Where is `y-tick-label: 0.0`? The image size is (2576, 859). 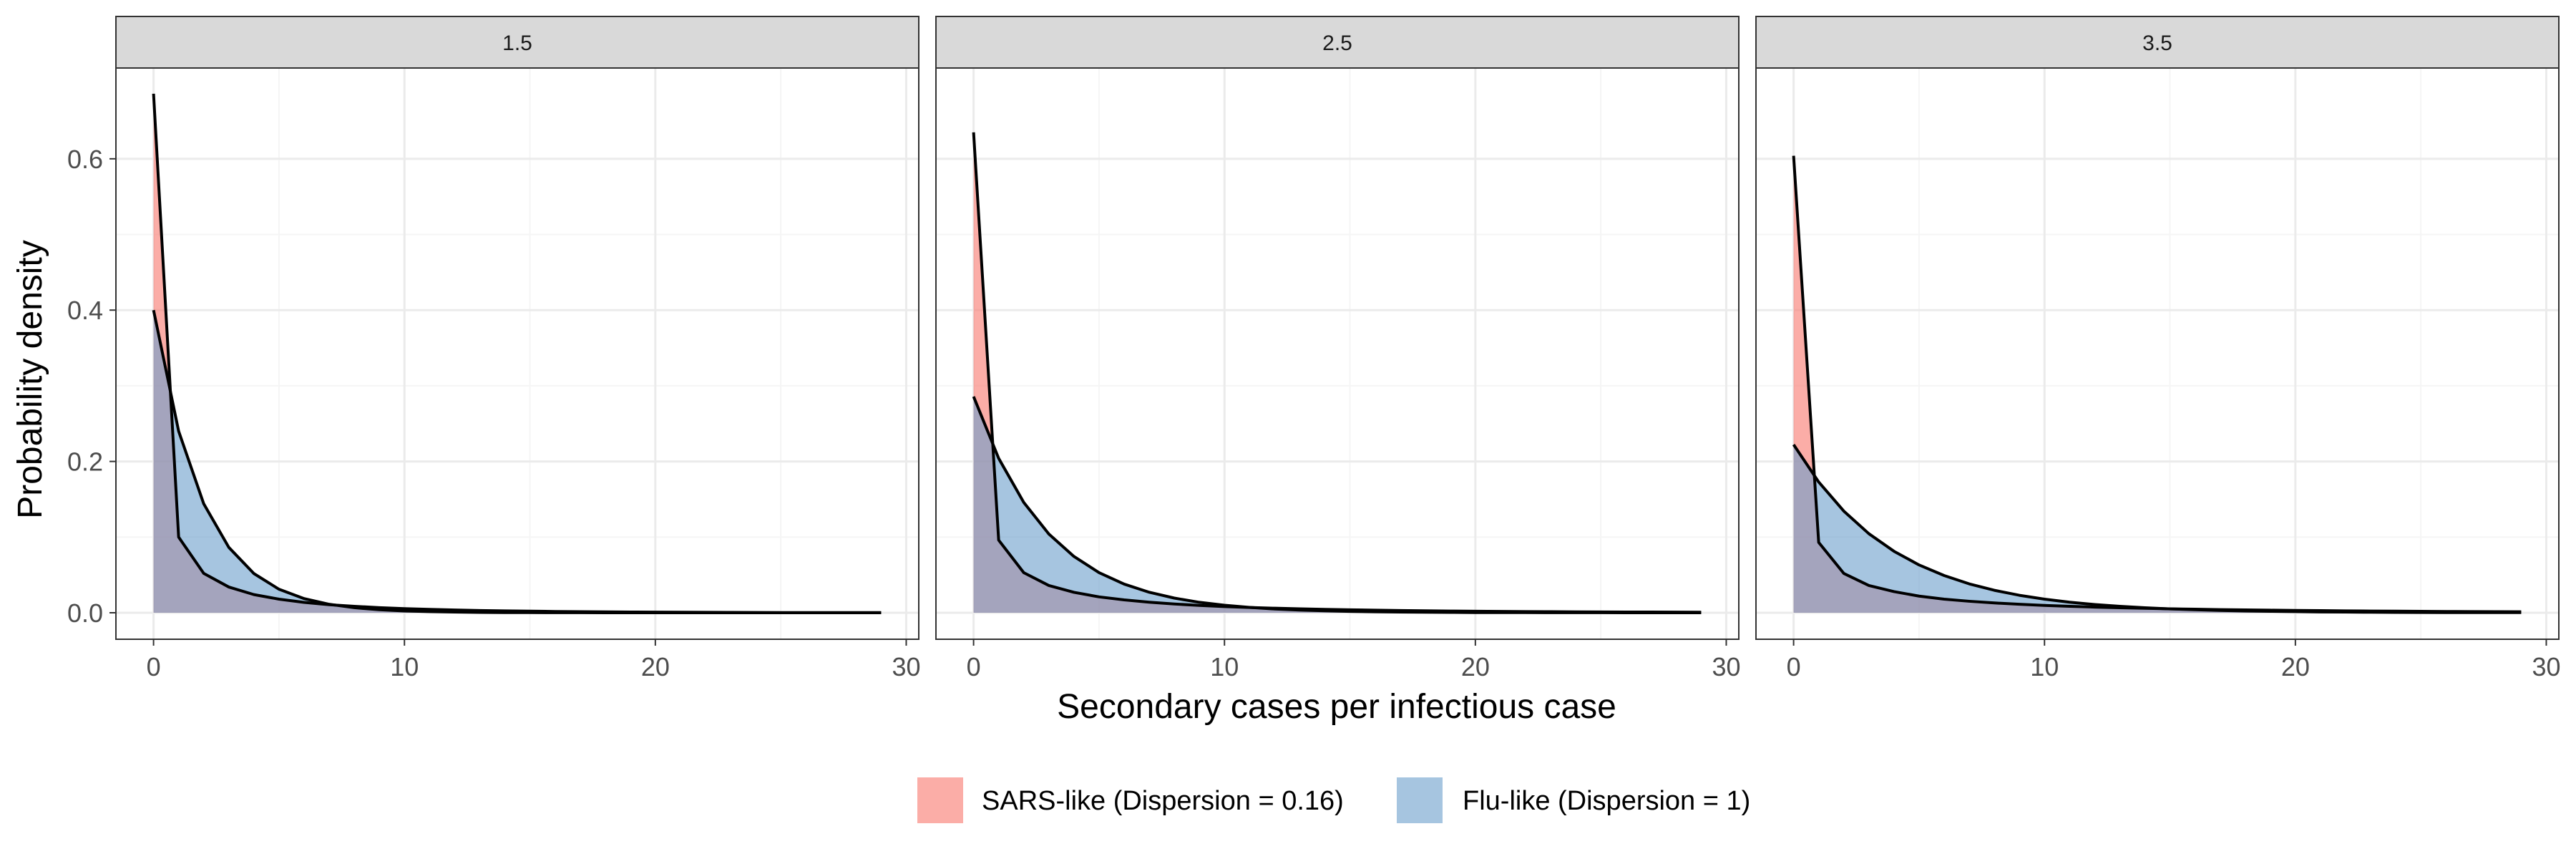
y-tick-label: 0.0 is located at coordinates (85, 613).